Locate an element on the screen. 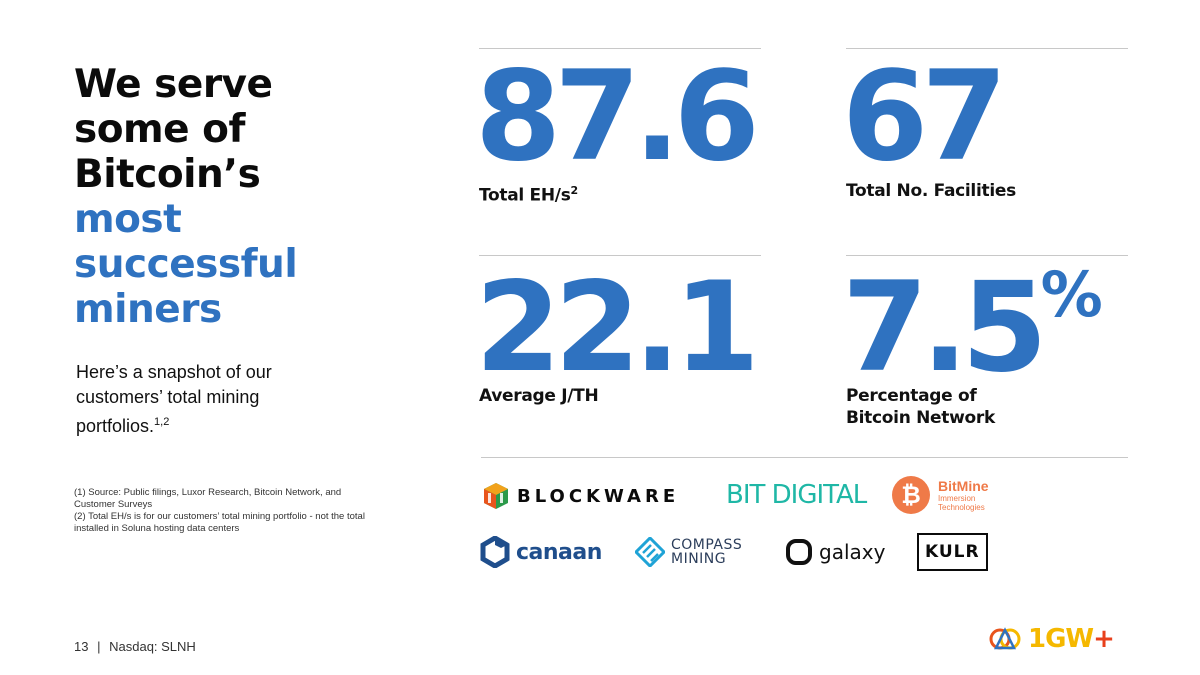 The height and width of the screenshot is (675, 1200). stat-label: Total EH/s2 is located at coordinates (528, 193).